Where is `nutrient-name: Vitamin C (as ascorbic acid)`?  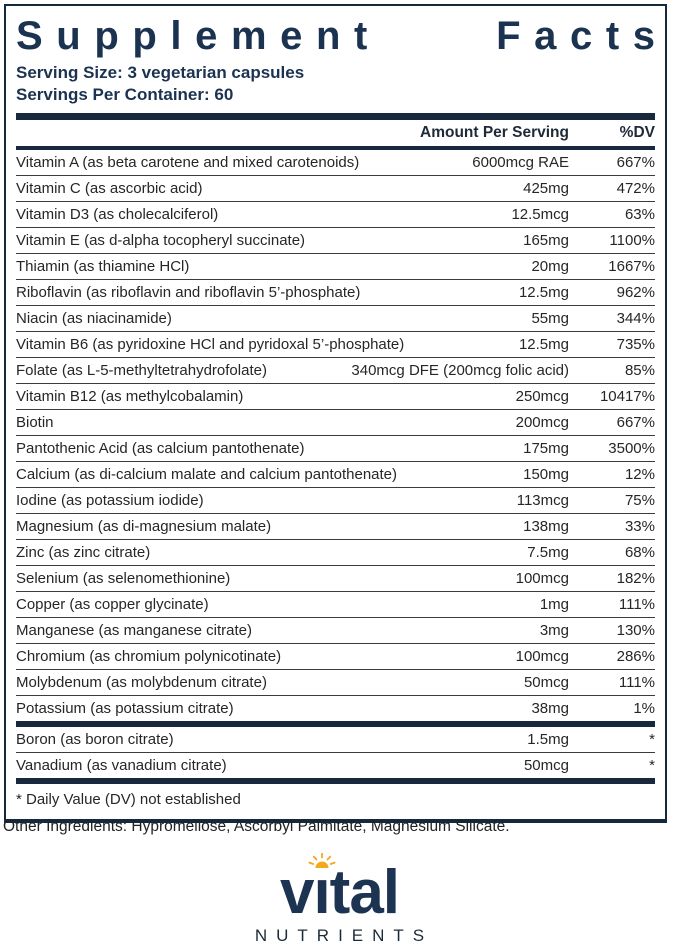 nutrient-name: Vitamin C (as ascorbic acid) is located at coordinates (109, 188).